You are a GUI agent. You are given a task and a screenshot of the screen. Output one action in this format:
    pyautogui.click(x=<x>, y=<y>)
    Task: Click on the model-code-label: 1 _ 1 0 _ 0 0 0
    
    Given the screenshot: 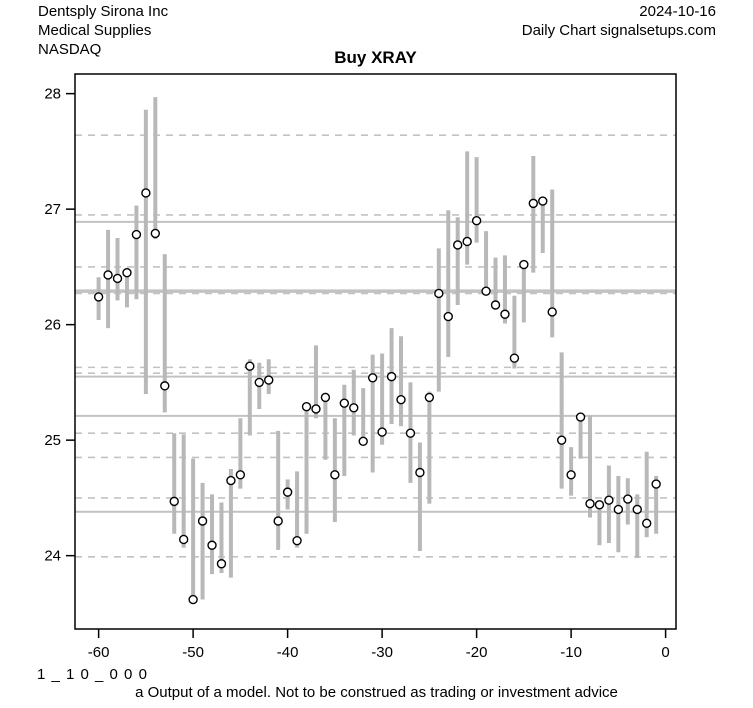 What is the action you would take?
    pyautogui.click(x=92, y=674)
    